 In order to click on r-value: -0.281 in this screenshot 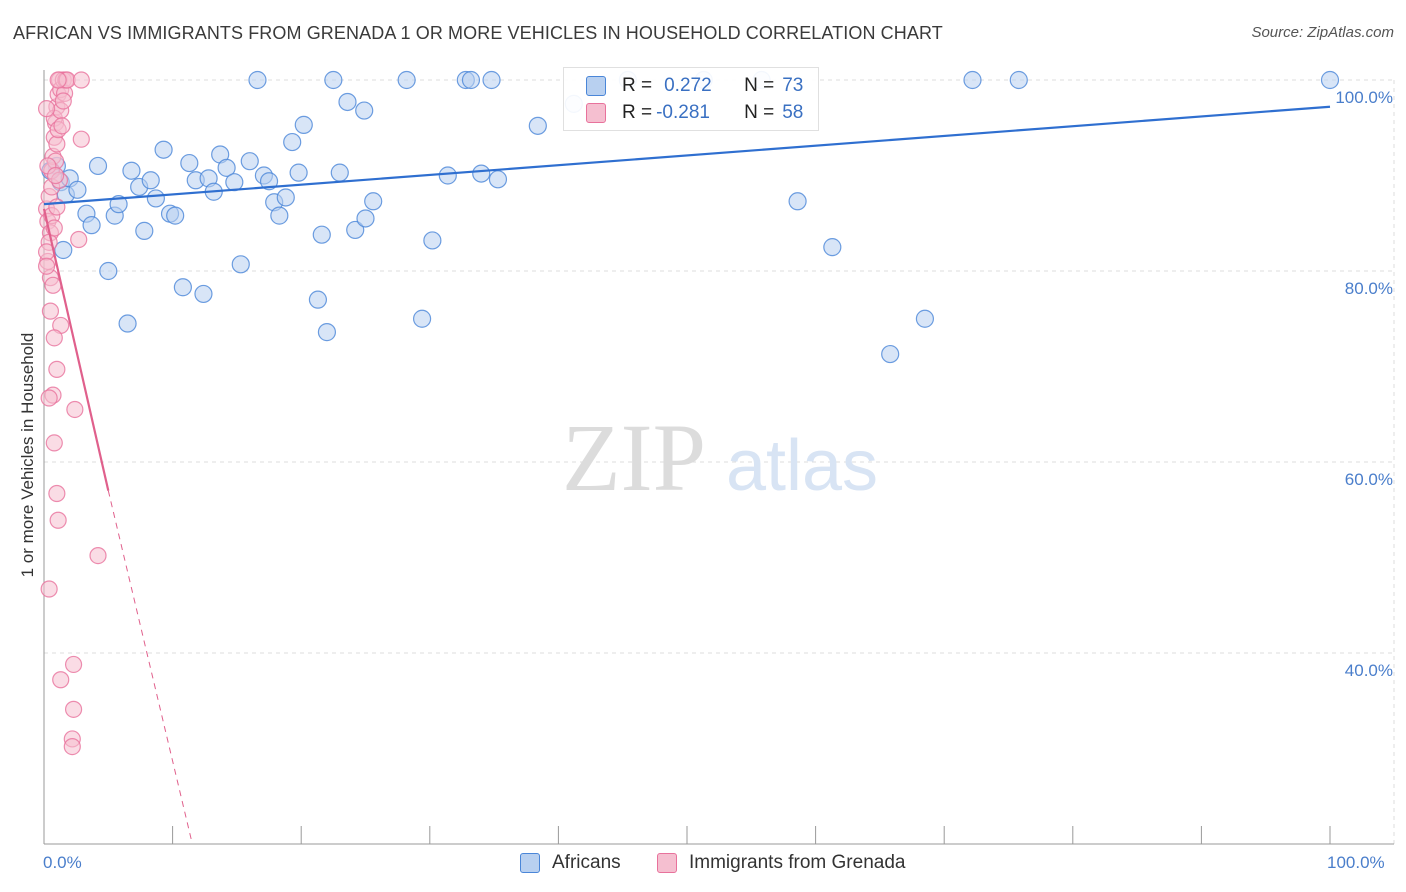, I will do `click(683, 112)`.